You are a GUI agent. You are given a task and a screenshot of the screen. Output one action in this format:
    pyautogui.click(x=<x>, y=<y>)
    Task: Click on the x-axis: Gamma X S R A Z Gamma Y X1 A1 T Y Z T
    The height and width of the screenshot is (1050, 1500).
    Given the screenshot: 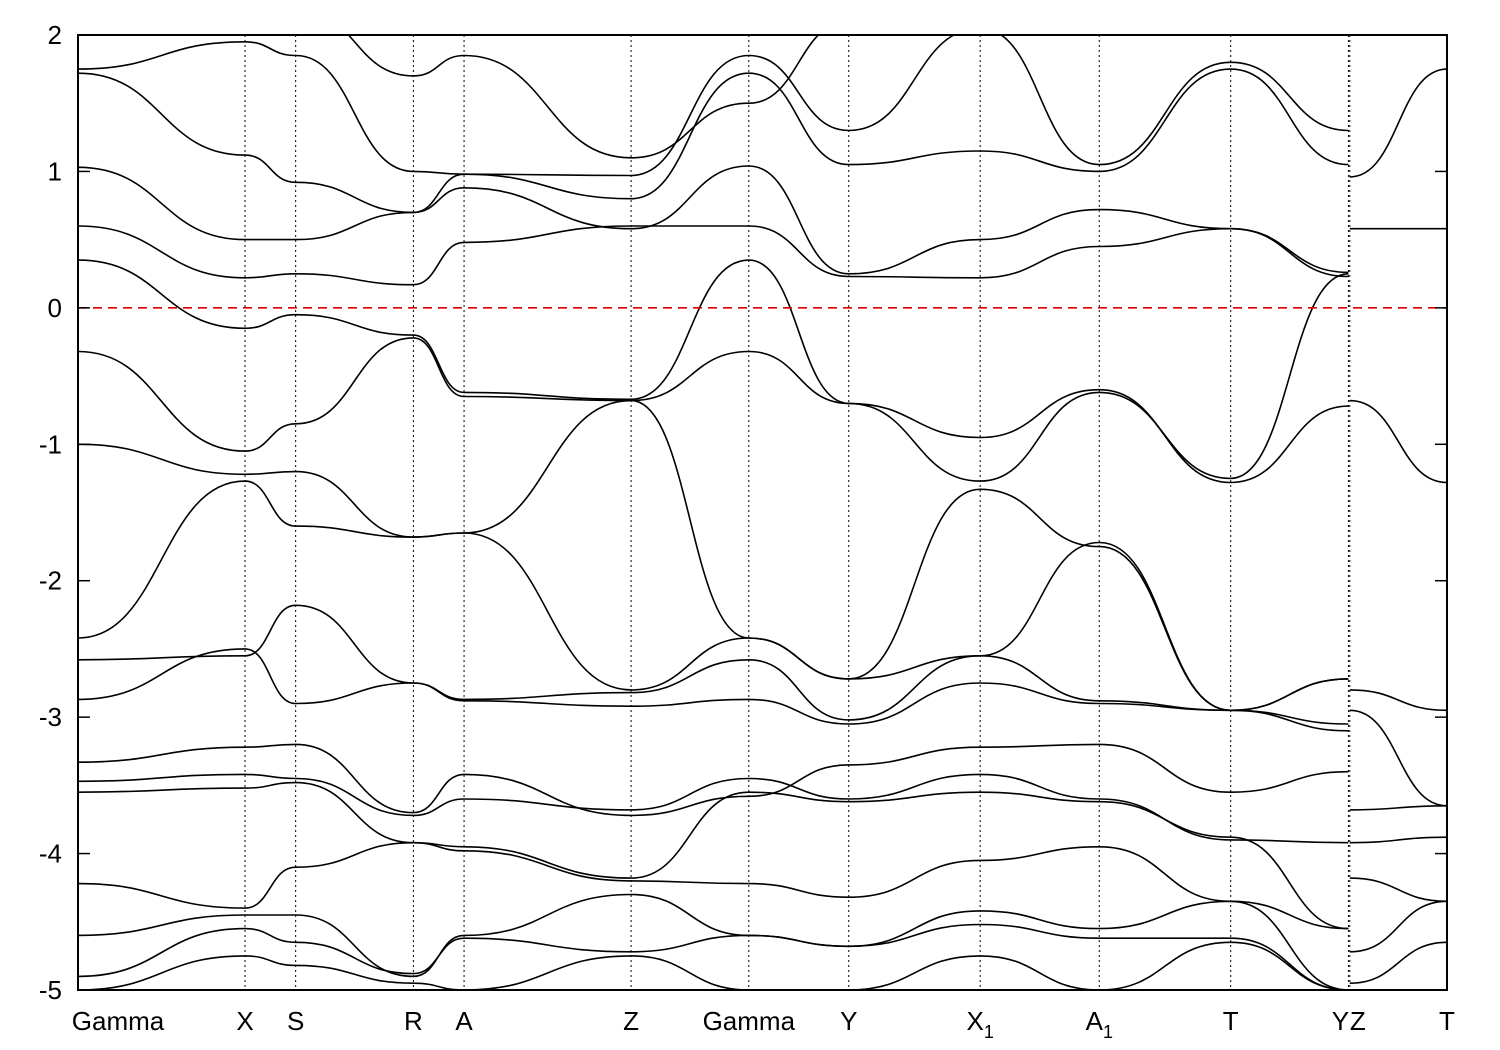 What is the action you would take?
    pyautogui.click(x=763, y=1024)
    